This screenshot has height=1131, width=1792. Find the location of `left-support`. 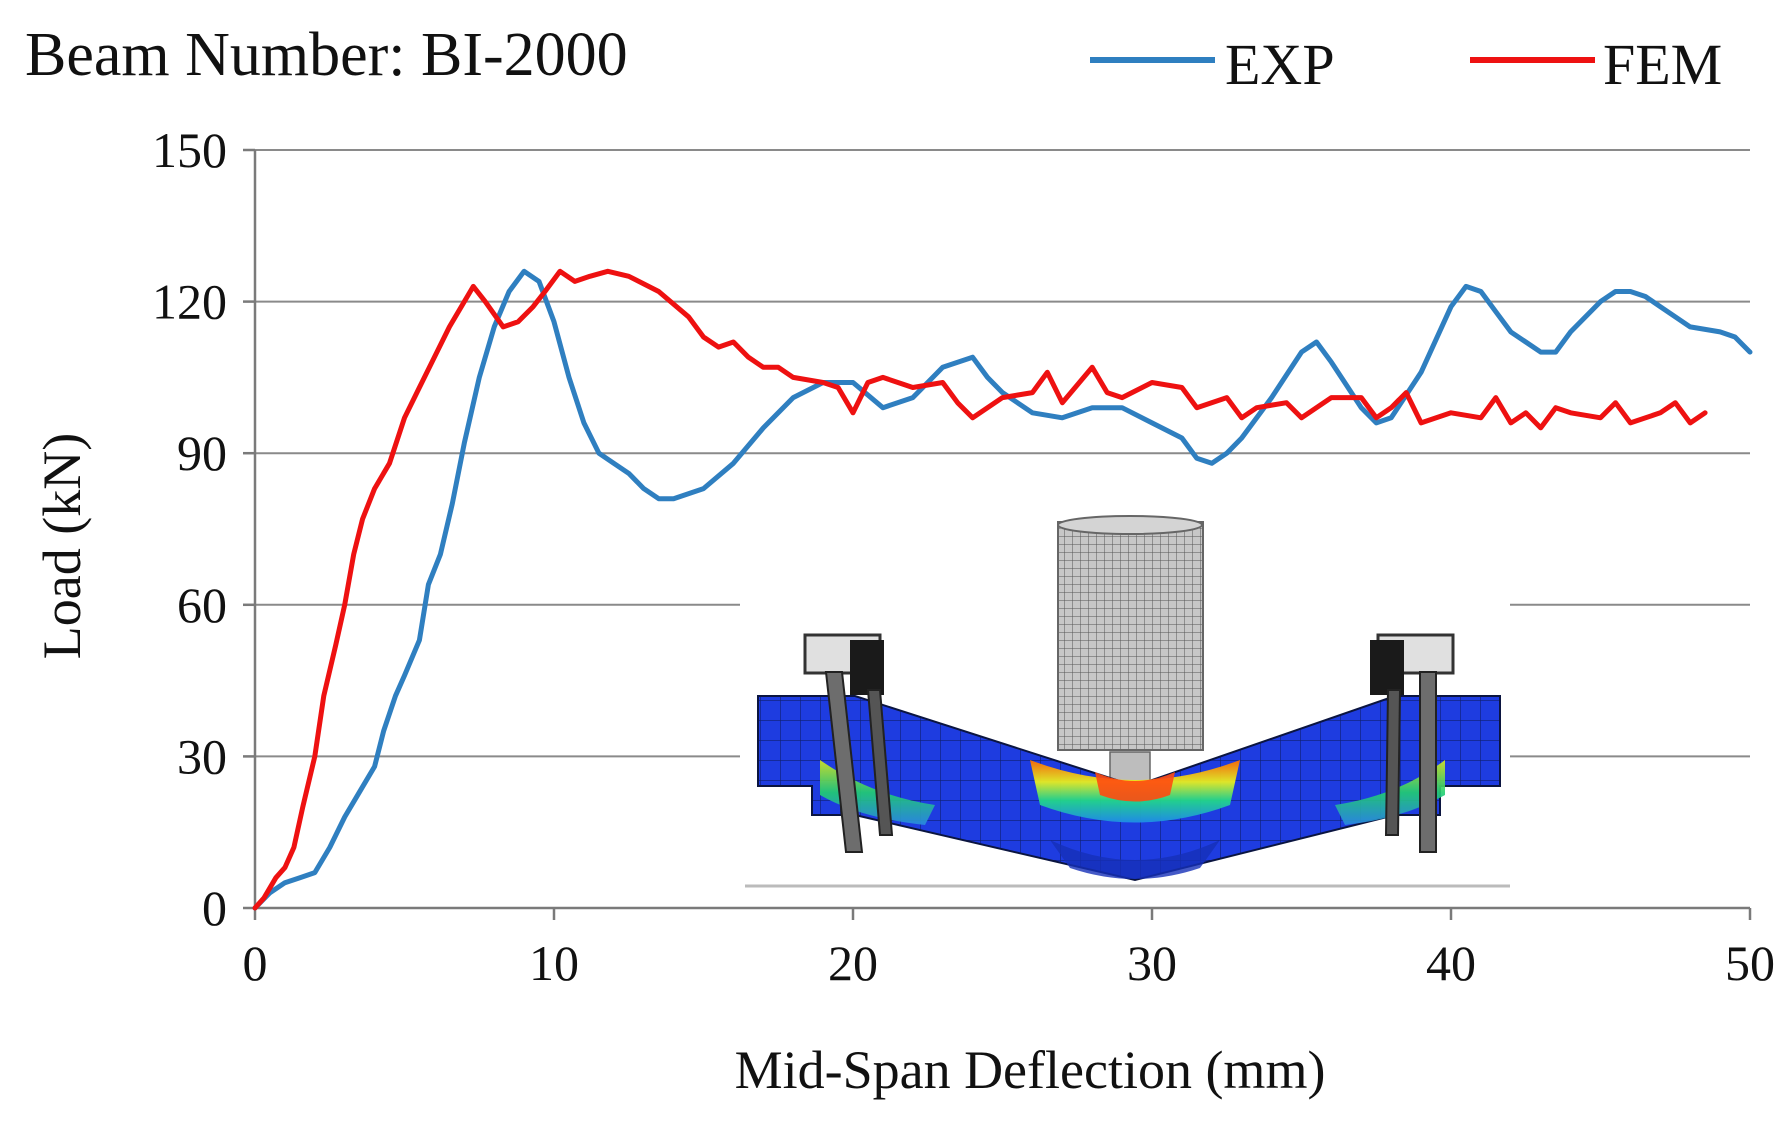

left-support is located at coordinates (848, 743).